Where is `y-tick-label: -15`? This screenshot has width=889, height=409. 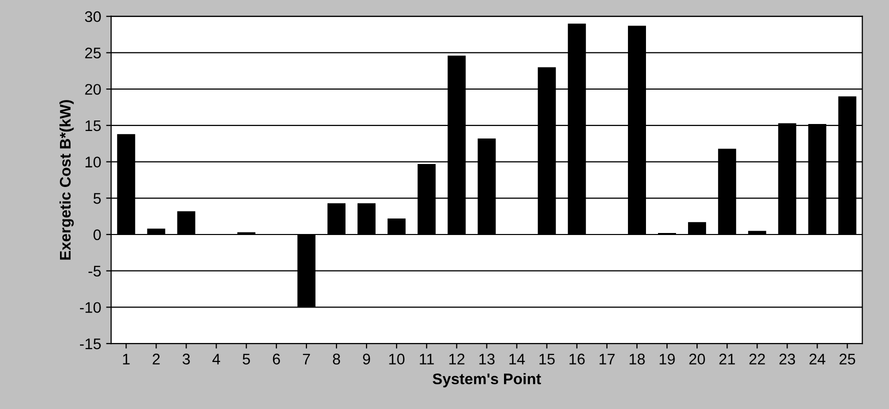
y-tick-label: -15 is located at coordinates (90, 344).